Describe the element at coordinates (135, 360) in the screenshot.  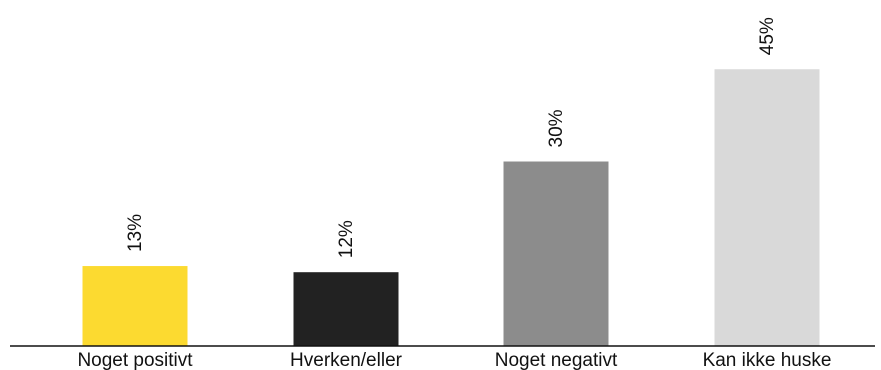
I see `category-label-0: Noget positivt` at that location.